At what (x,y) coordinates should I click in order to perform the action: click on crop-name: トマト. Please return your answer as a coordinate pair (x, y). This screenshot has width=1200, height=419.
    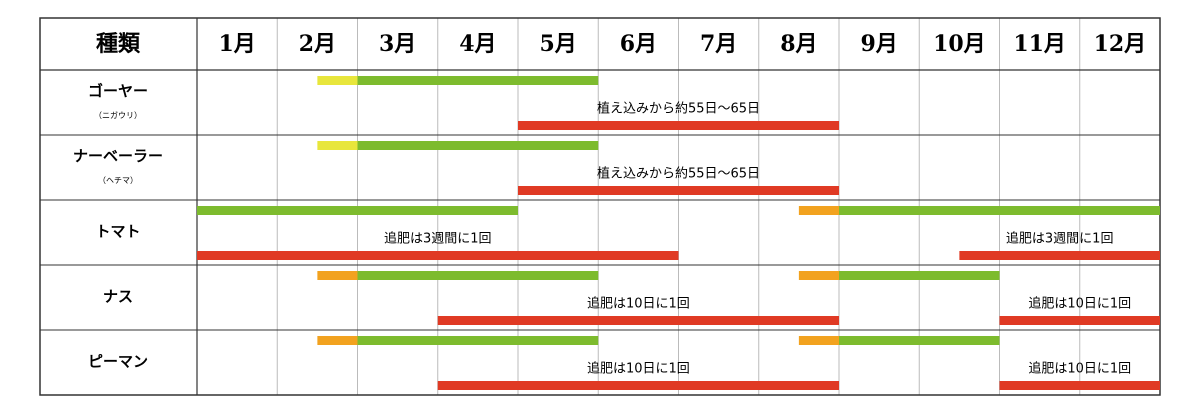
    Looking at the image, I should click on (117, 232).